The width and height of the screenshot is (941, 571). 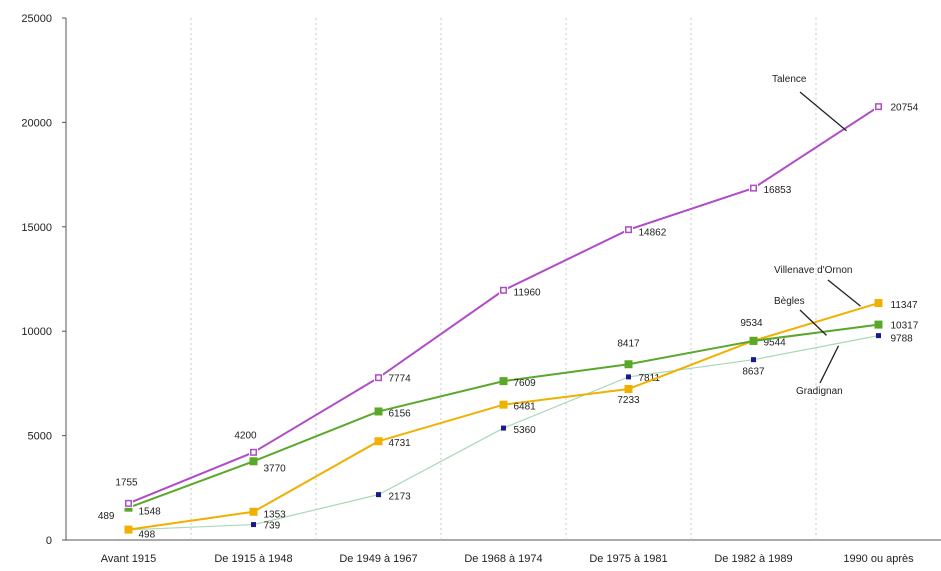 What do you see at coordinates (275, 515) in the screenshot?
I see `data-label: 1353` at bounding box center [275, 515].